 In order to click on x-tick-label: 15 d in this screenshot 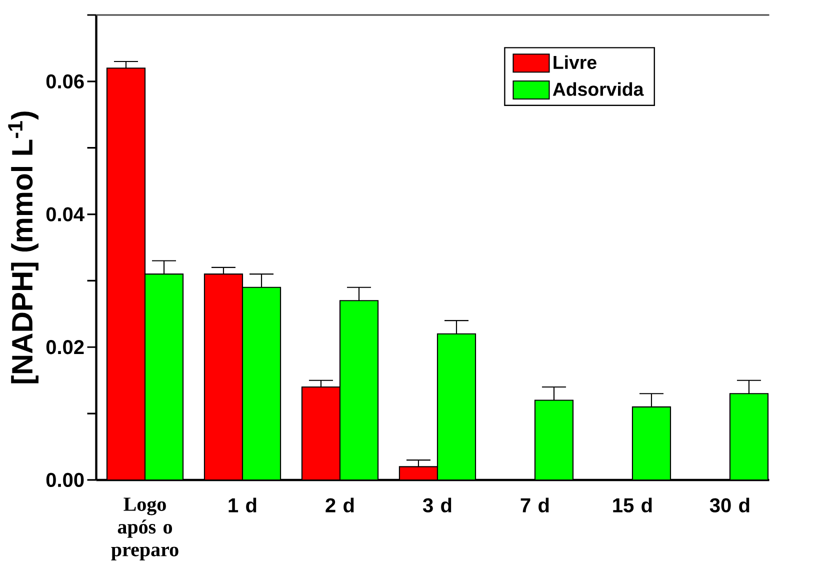, I will do `click(632, 505)`.